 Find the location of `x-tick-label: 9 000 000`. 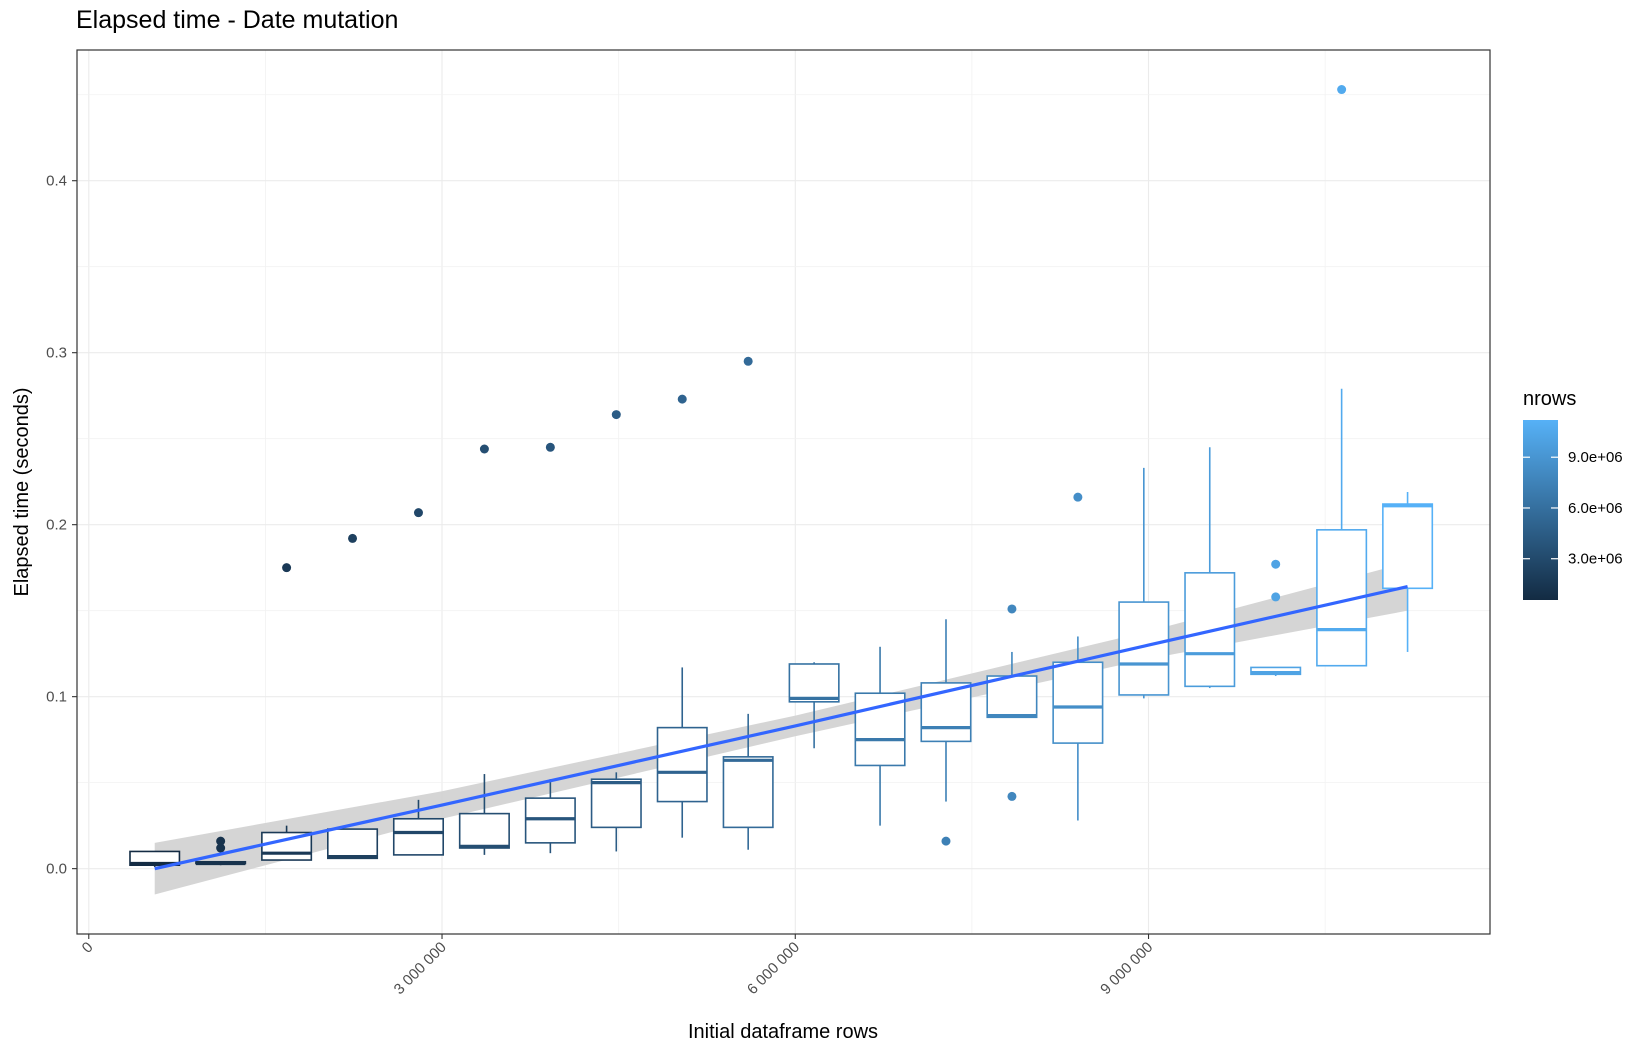

x-tick-label: 9 000 000 is located at coordinates (1126, 968).